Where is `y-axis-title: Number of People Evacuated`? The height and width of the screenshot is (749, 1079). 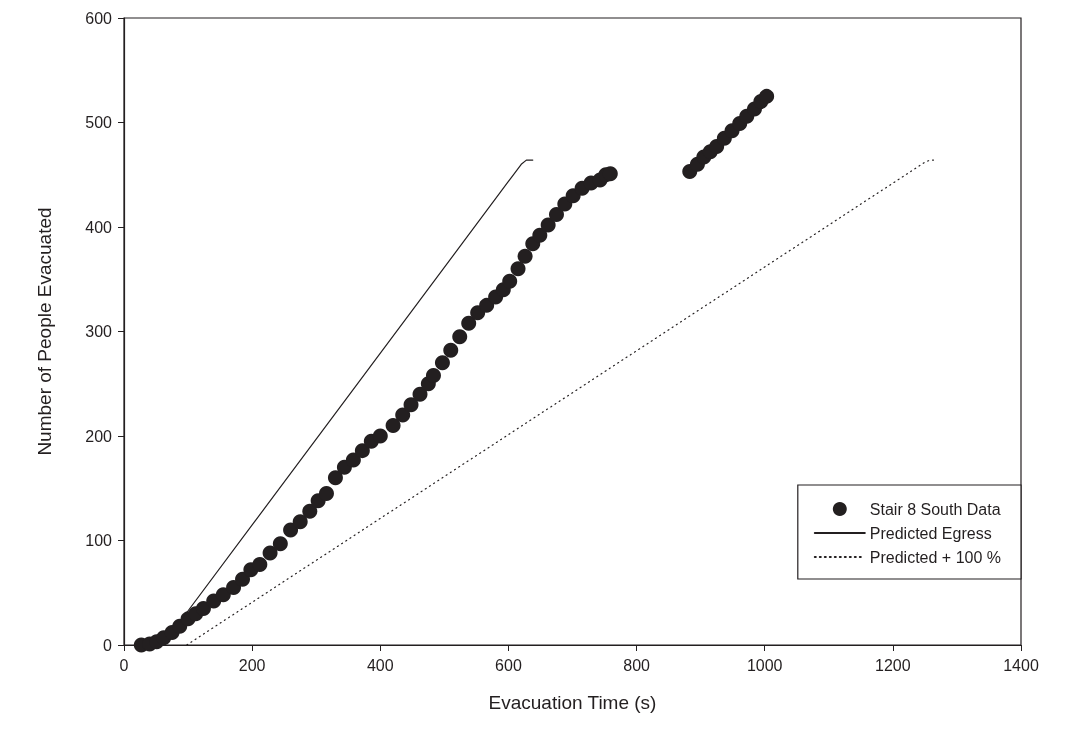 y-axis-title: Number of People Evacuated is located at coordinates (44, 331).